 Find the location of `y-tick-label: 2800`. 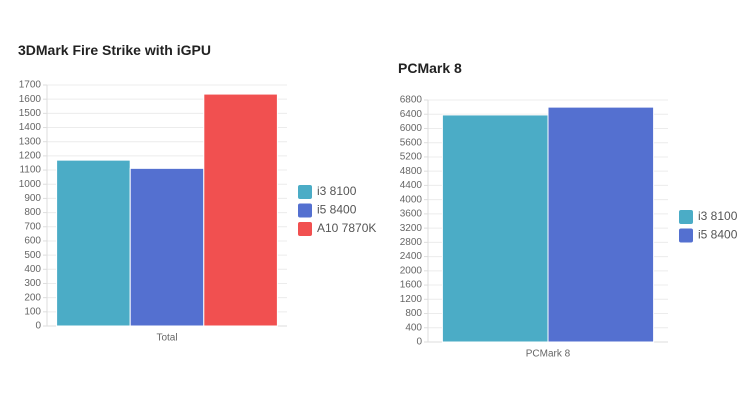

y-tick-label: 2800 is located at coordinates (411, 242).